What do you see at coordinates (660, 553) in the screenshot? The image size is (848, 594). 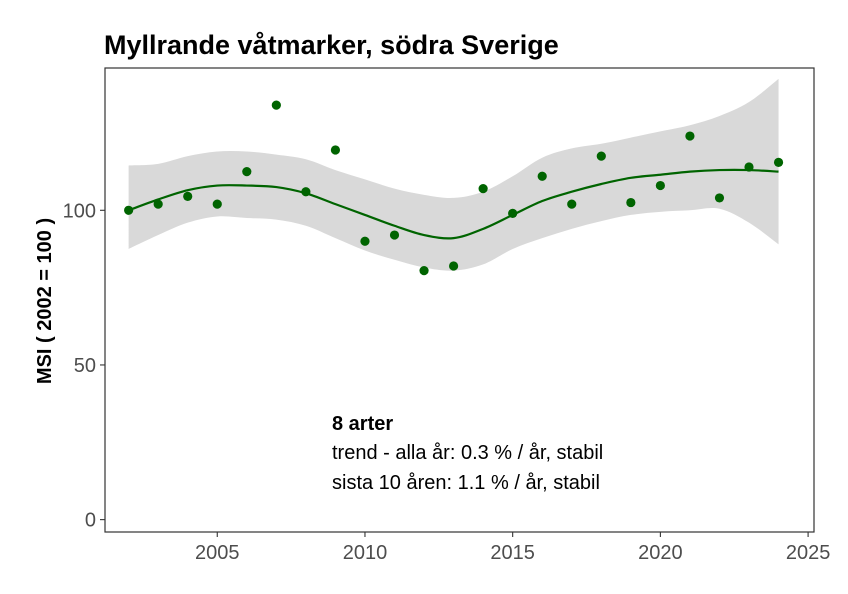 I see `x-tick-label: 2020` at bounding box center [660, 553].